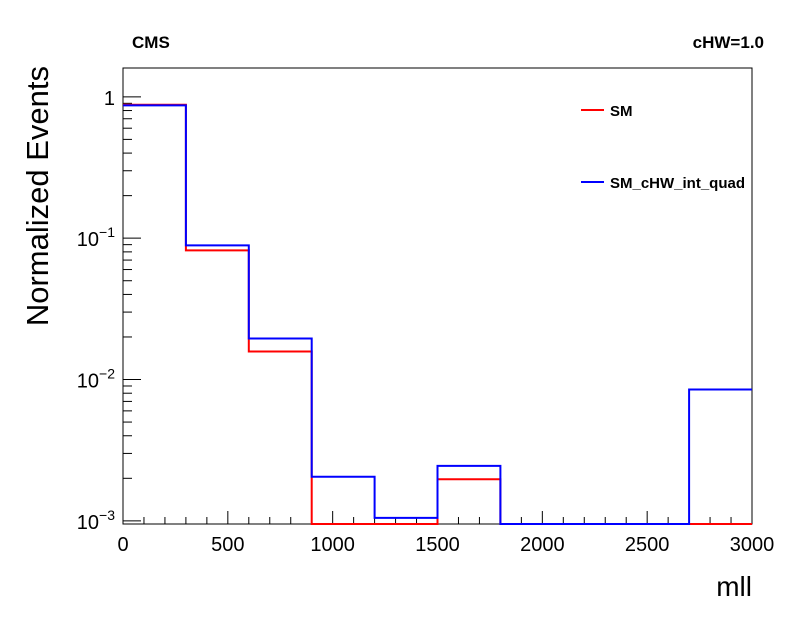 The image size is (796, 622). What do you see at coordinates (109, 99) in the screenshot?
I see `y-tick-label: 1` at bounding box center [109, 99].